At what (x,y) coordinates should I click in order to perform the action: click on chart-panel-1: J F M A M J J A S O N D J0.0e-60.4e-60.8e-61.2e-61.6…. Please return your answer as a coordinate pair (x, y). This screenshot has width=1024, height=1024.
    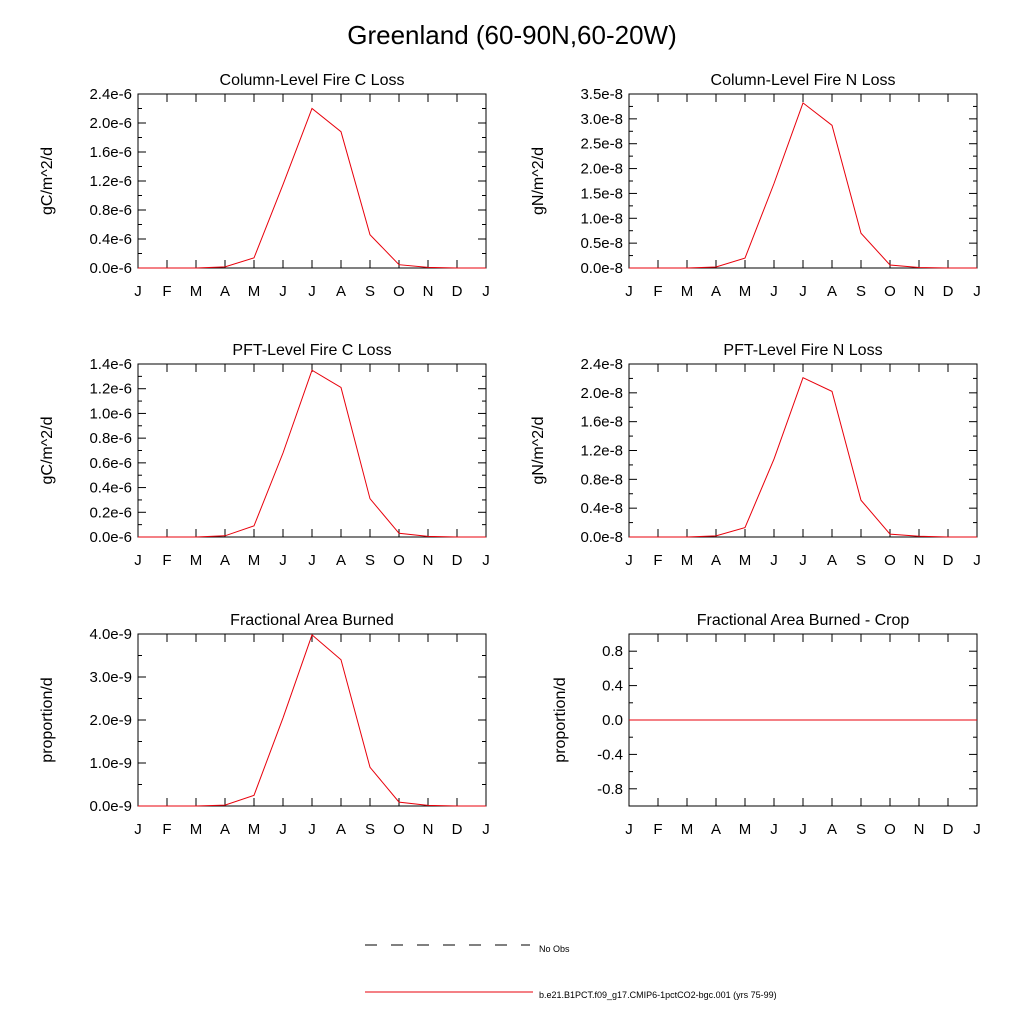
    Looking at the image, I should click on (264, 186).